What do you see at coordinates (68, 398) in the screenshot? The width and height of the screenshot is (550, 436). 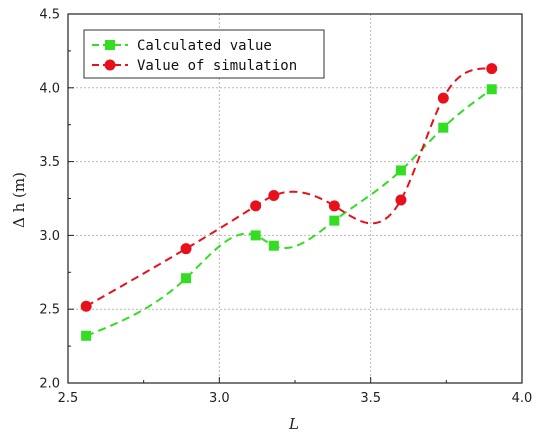 I see `x-tick-label: 2.5` at bounding box center [68, 398].